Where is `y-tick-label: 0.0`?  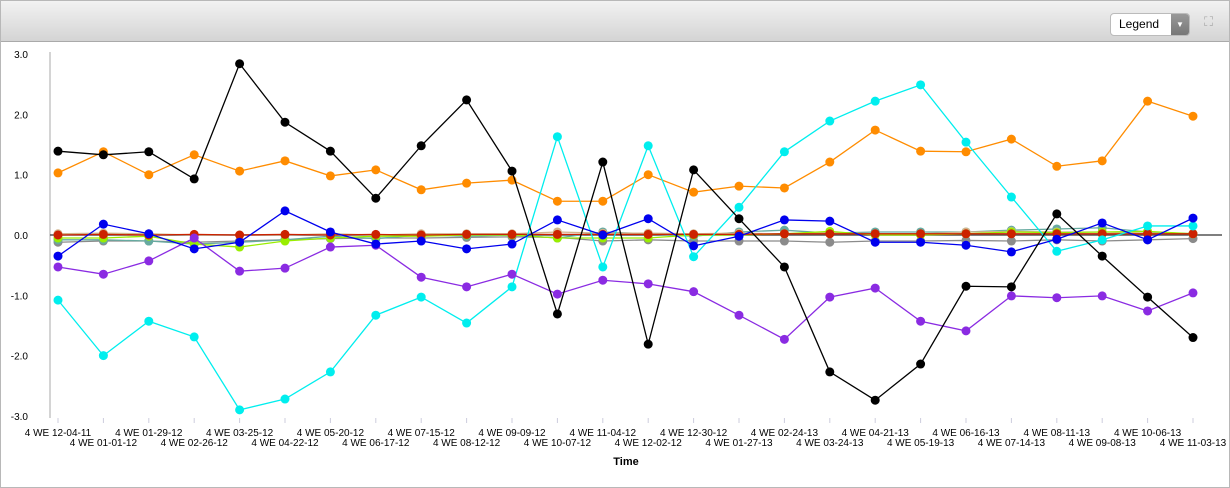
y-tick-label: 0.0 is located at coordinates (21, 236).